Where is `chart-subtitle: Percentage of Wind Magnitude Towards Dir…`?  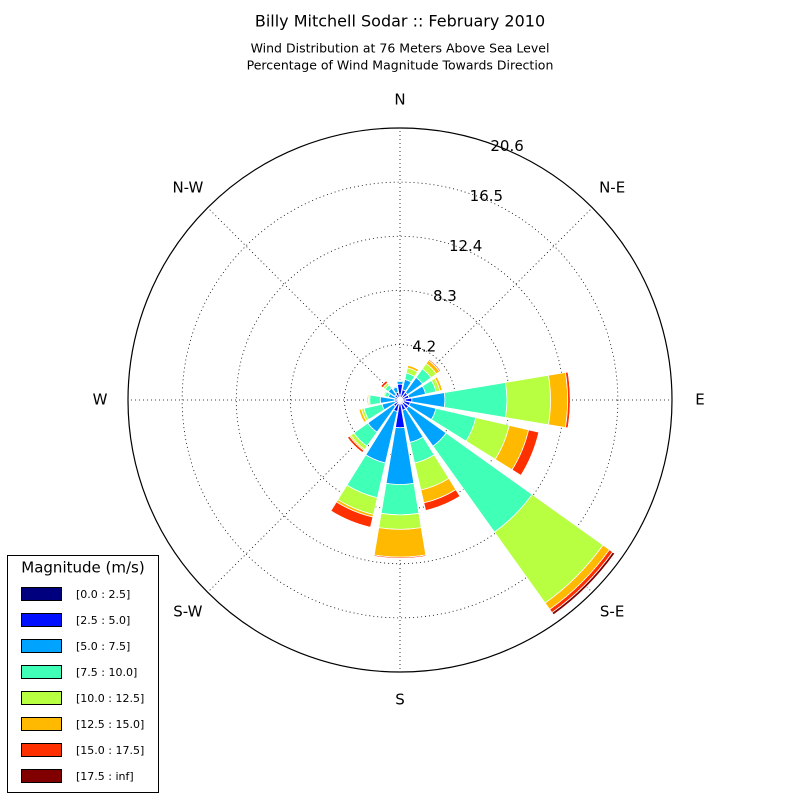
chart-subtitle: Percentage of Wind Magnitude Towards Dir… is located at coordinates (400, 65).